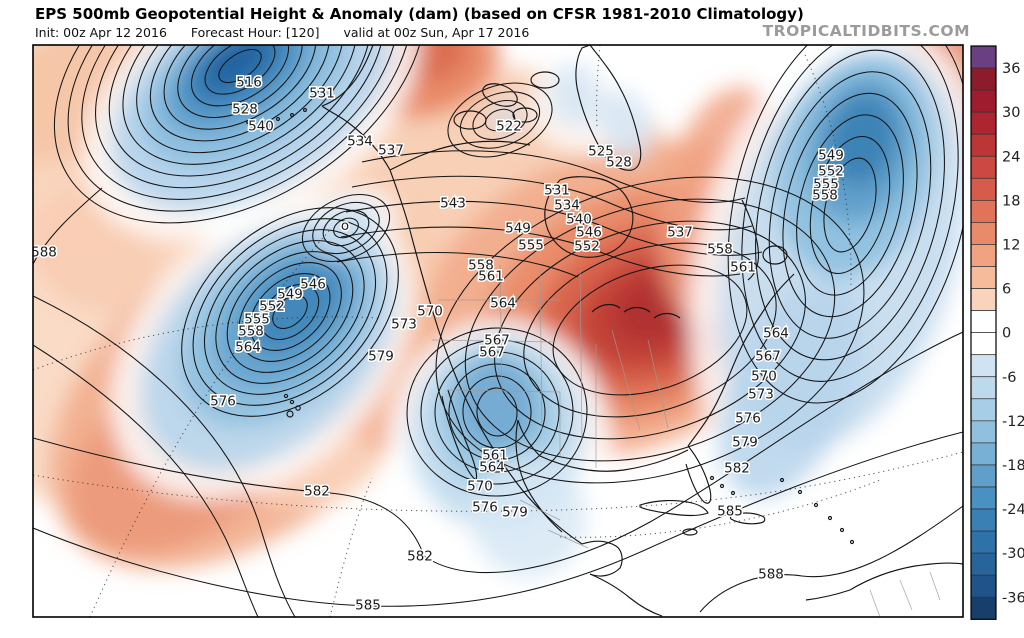 The width and height of the screenshot is (1024, 638). I want to click on contour-label-549: 549, so click(518, 229).